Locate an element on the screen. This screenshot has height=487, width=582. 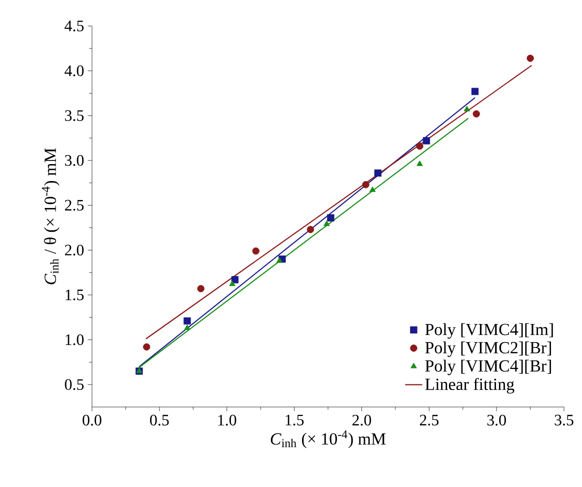
y-tick-label: 4.5 is located at coordinates (74, 26).